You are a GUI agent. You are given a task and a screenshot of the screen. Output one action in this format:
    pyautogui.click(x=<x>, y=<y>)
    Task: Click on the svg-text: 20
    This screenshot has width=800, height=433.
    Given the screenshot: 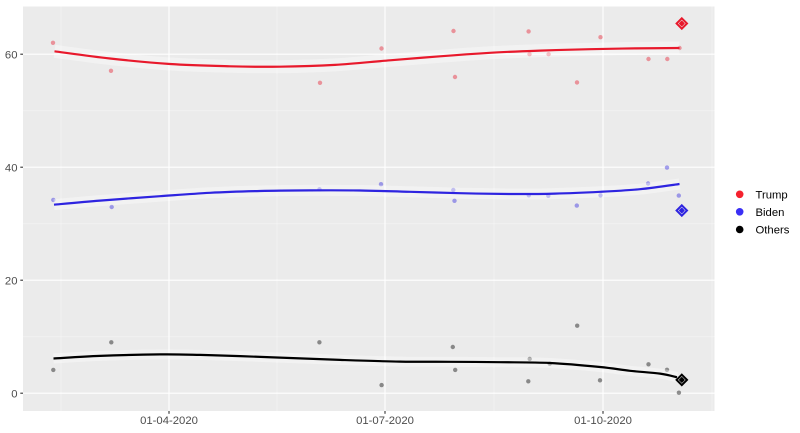 What is the action you would take?
    pyautogui.click(x=11, y=281)
    